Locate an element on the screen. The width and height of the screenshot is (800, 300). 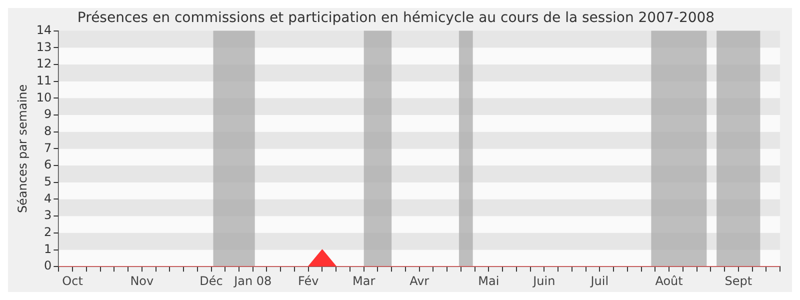
x-tick-label: Mar is located at coordinates (364, 281).